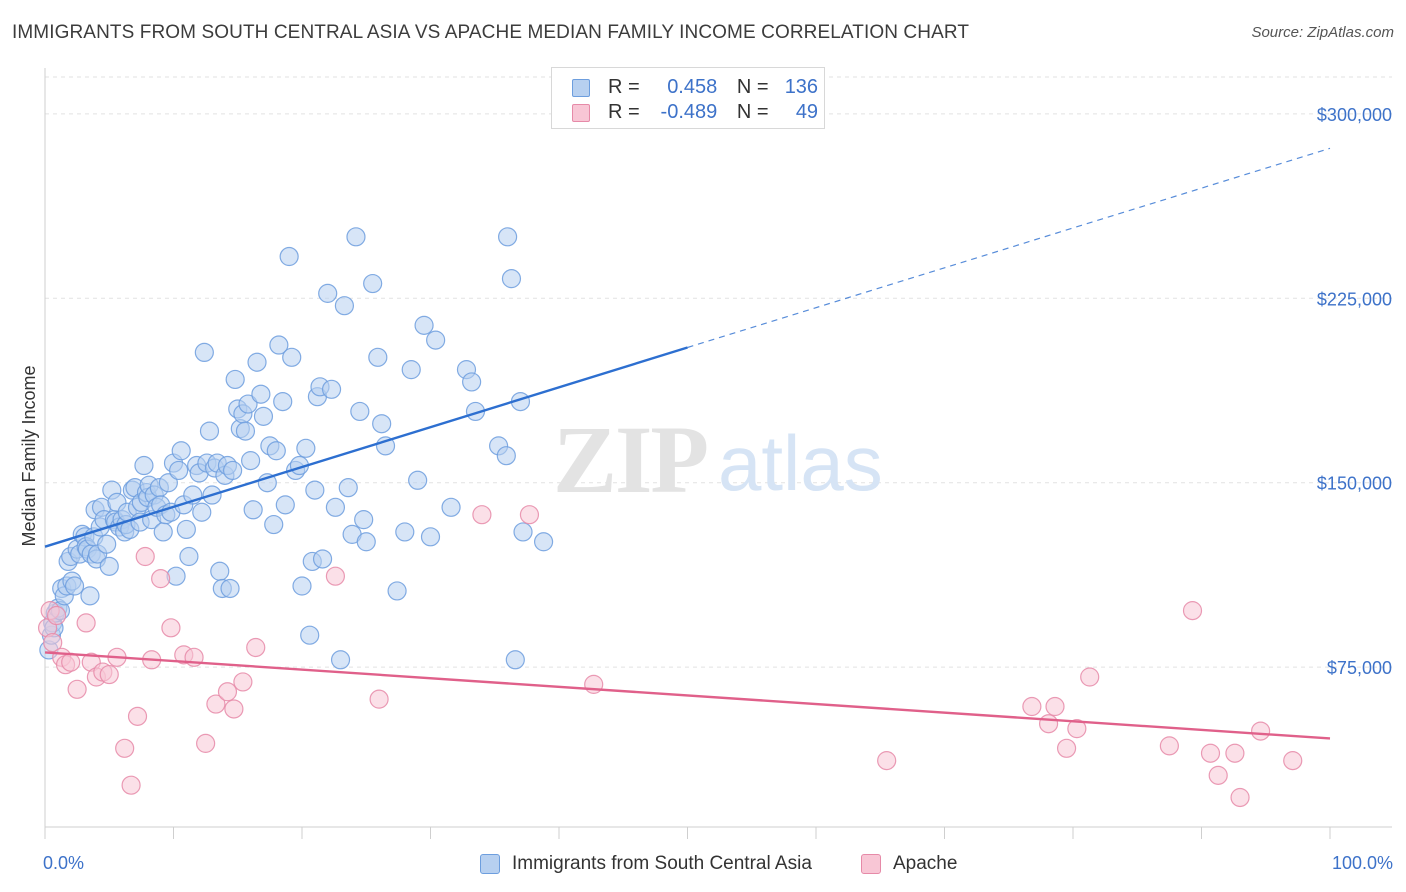  What do you see at coordinates (1354, 115) in the screenshot?
I see `y-tick-label: $300,000` at bounding box center [1354, 115].